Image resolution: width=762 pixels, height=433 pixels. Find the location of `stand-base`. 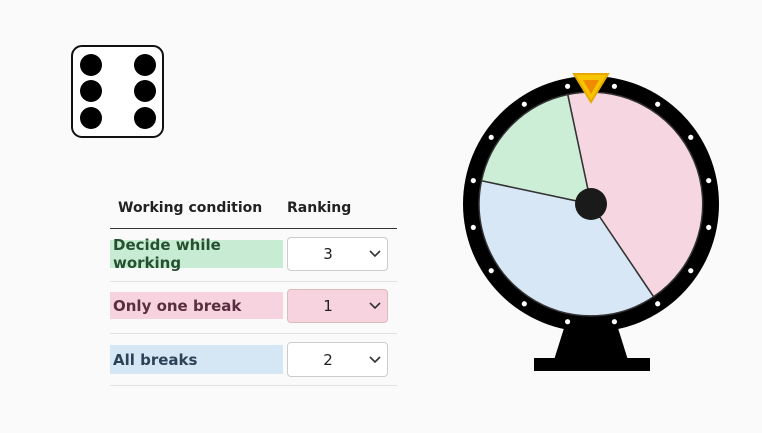

stand-base is located at coordinates (592, 364).